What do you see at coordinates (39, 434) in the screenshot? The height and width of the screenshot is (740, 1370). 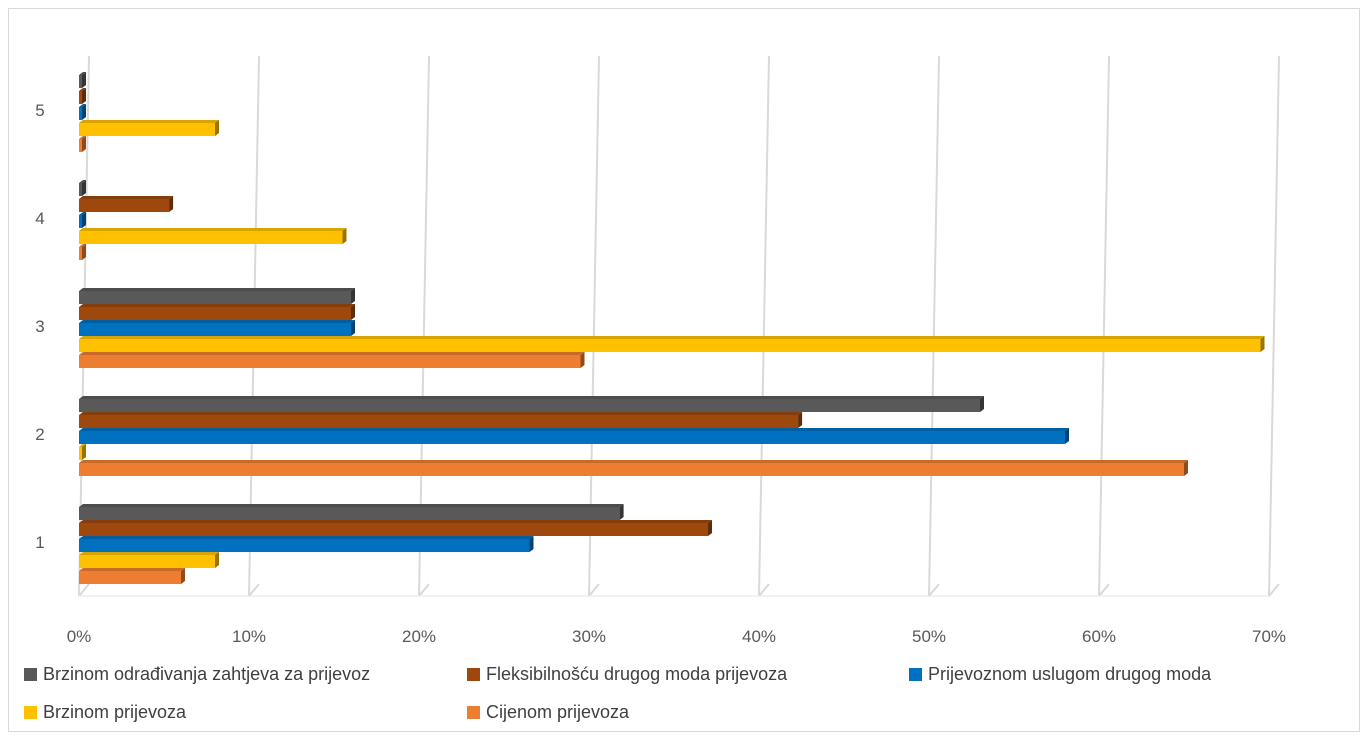 I see `y-tick-label: 2` at bounding box center [39, 434].